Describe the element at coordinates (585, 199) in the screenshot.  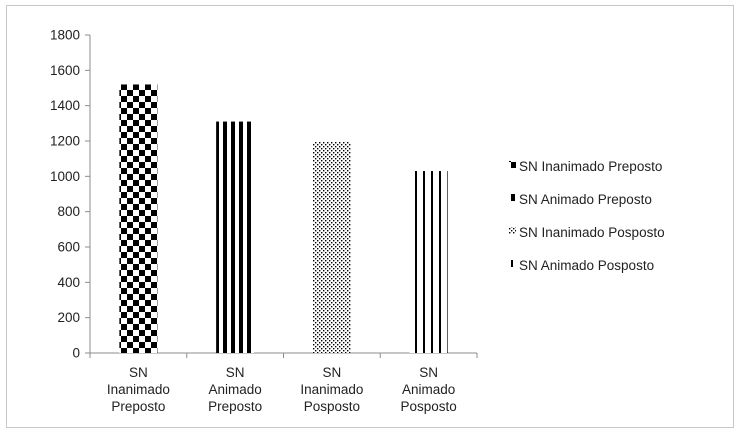
I see `legend-label-2: SN Animado Preposto` at that location.